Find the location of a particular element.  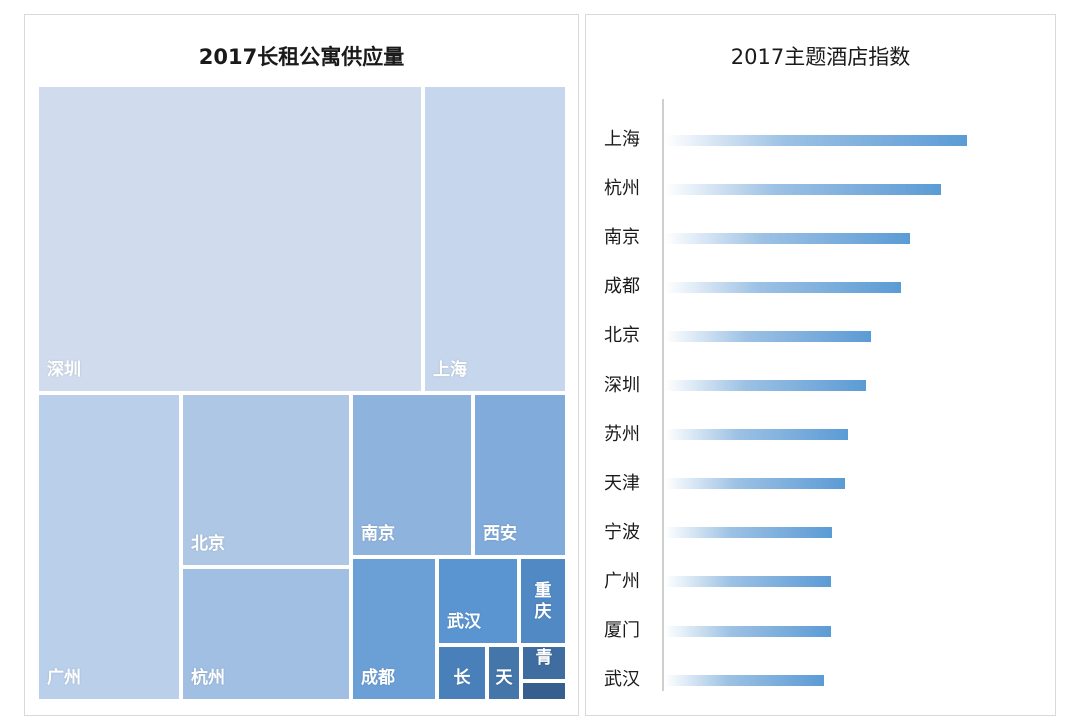

bar-category-label: 上海 is located at coordinates (622, 139).